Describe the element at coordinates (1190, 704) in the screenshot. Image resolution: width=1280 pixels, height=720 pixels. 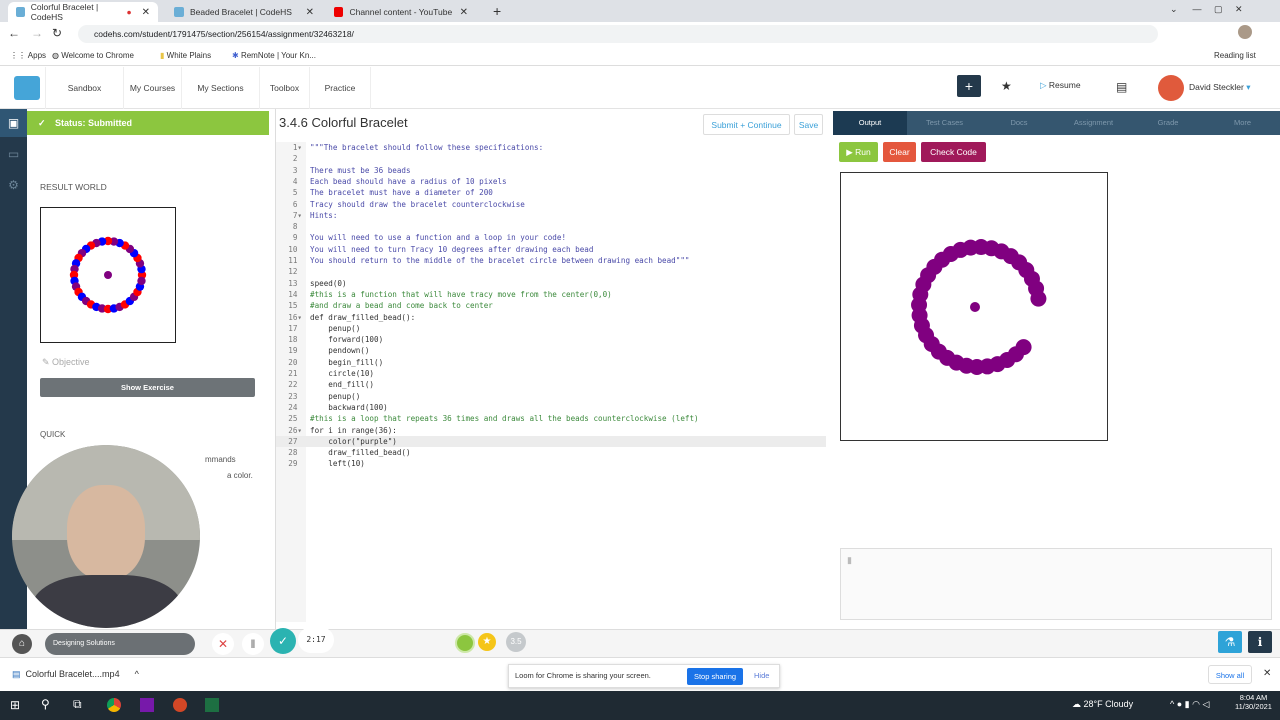
I see `system-tray-icons: ^ ● ▮ ◠ ◁` at that location.